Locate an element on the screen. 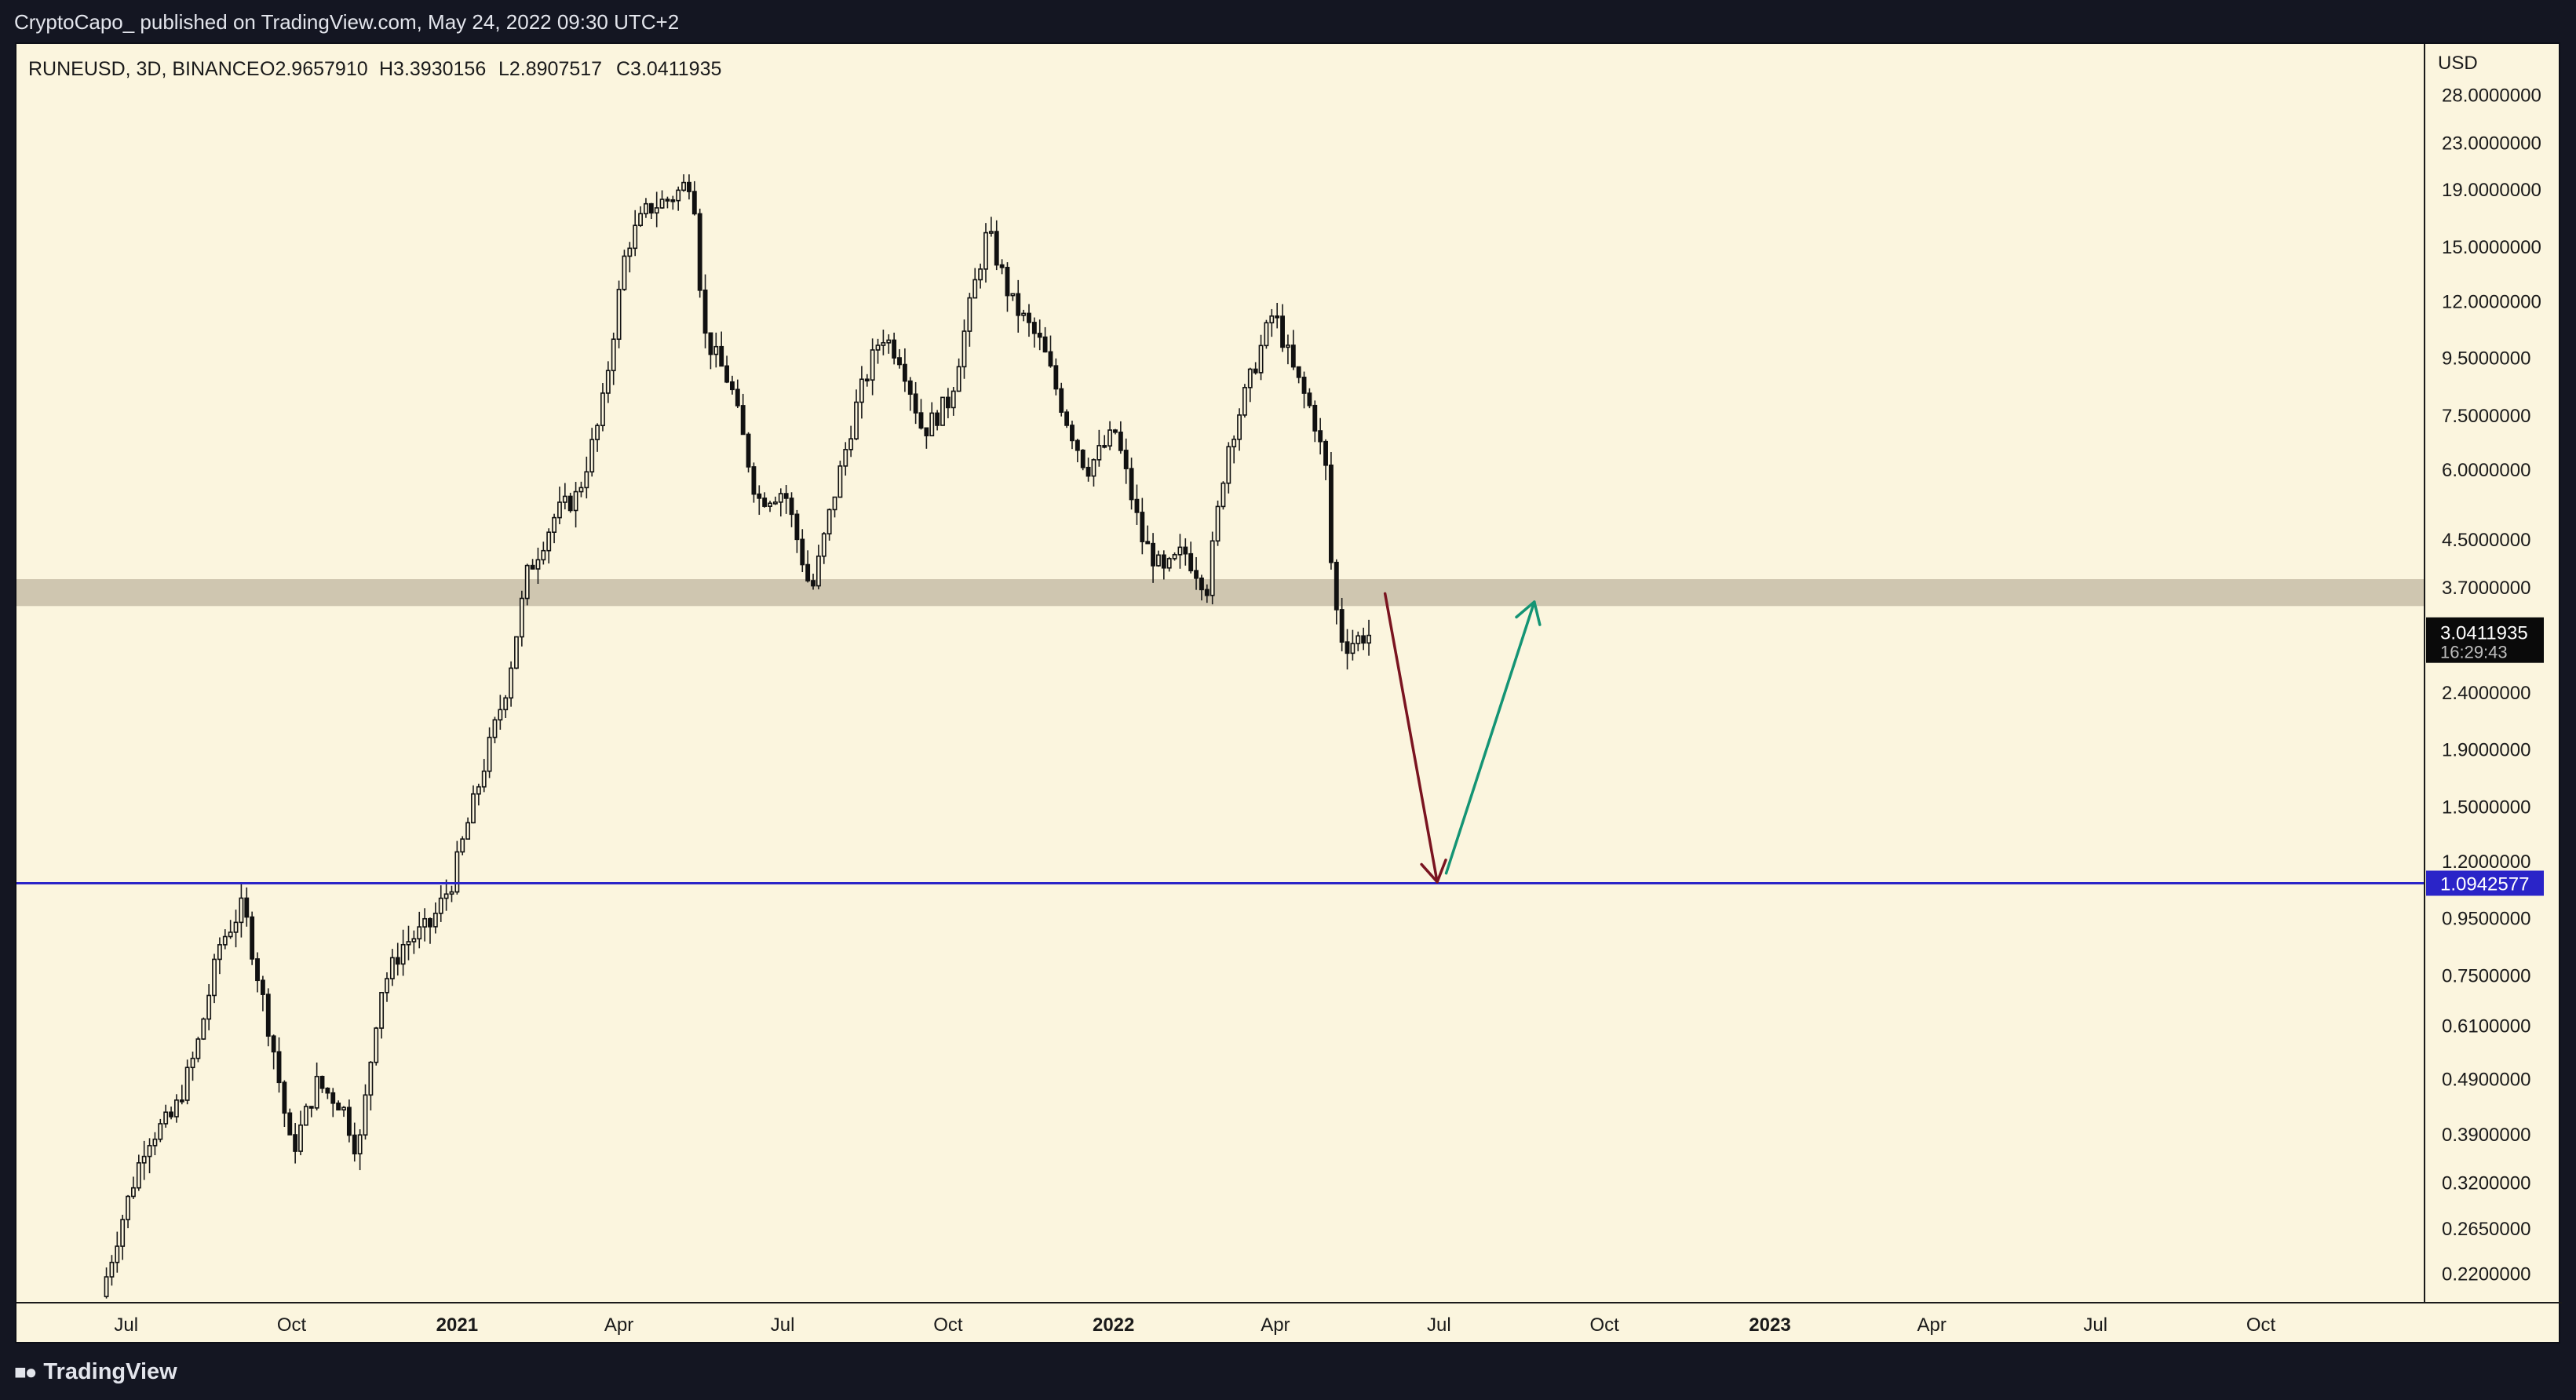 The width and height of the screenshot is (2576, 1400). ohlc-low: L2.8907517 is located at coordinates (550, 69).